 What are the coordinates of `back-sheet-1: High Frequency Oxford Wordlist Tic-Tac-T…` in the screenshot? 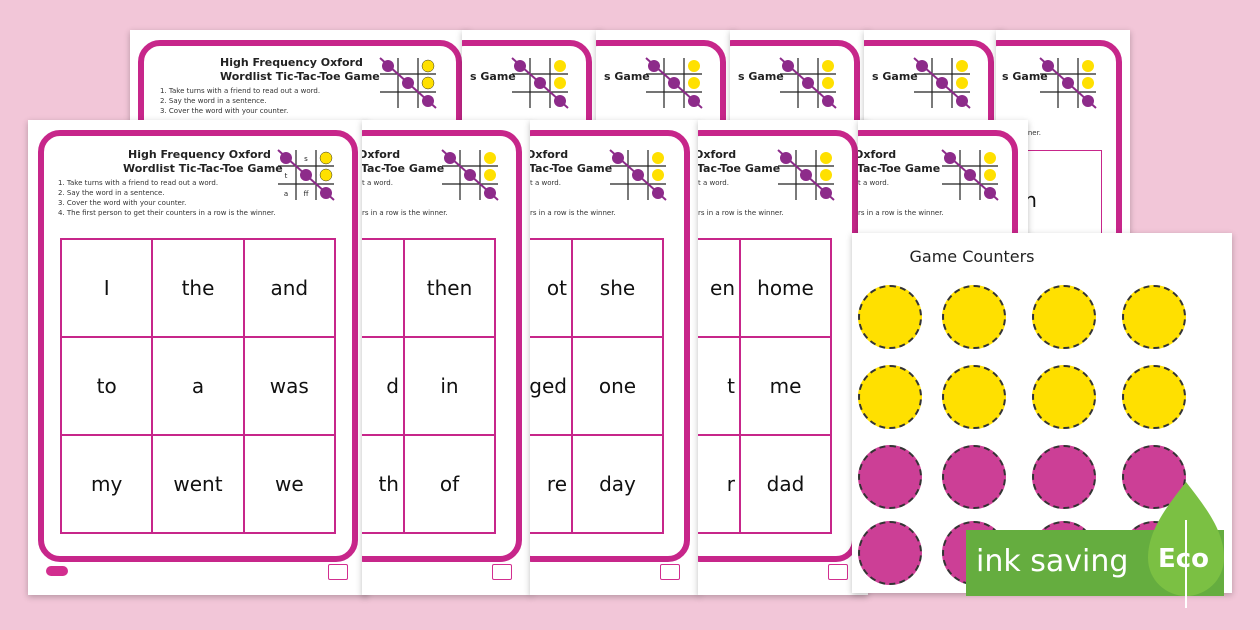 It's located at (300, 80).